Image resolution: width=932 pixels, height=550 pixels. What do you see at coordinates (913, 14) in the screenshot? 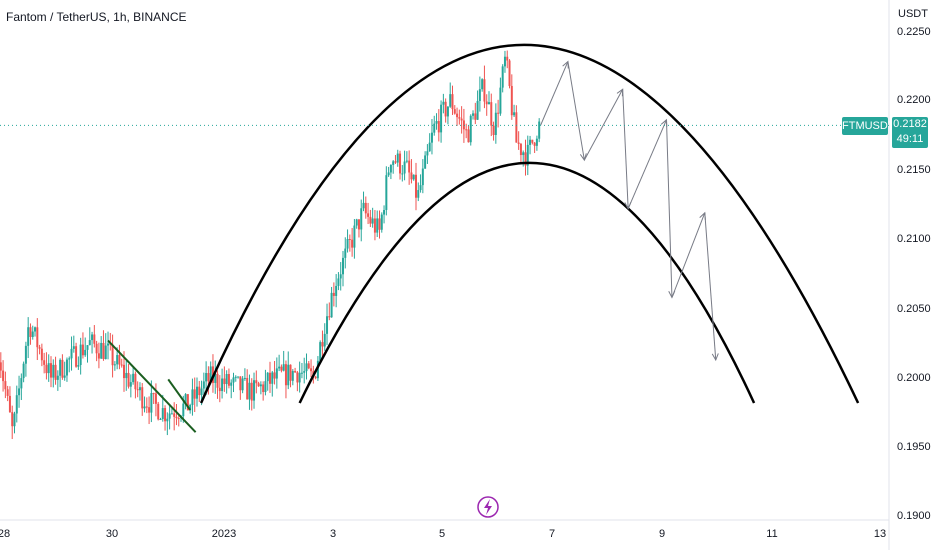
I see `price-unit-label: USDT` at bounding box center [913, 14].